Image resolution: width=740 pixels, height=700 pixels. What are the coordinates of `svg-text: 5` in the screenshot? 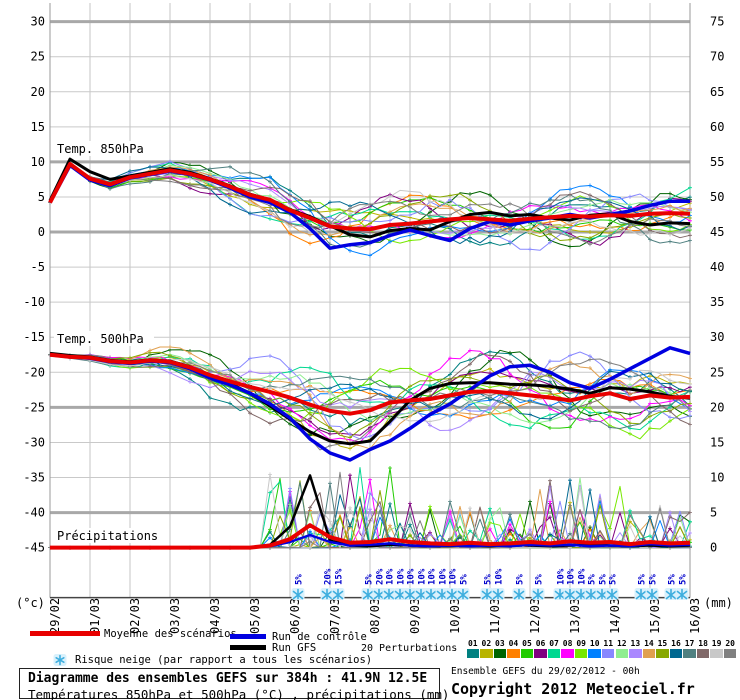 It's located at (713, 513).